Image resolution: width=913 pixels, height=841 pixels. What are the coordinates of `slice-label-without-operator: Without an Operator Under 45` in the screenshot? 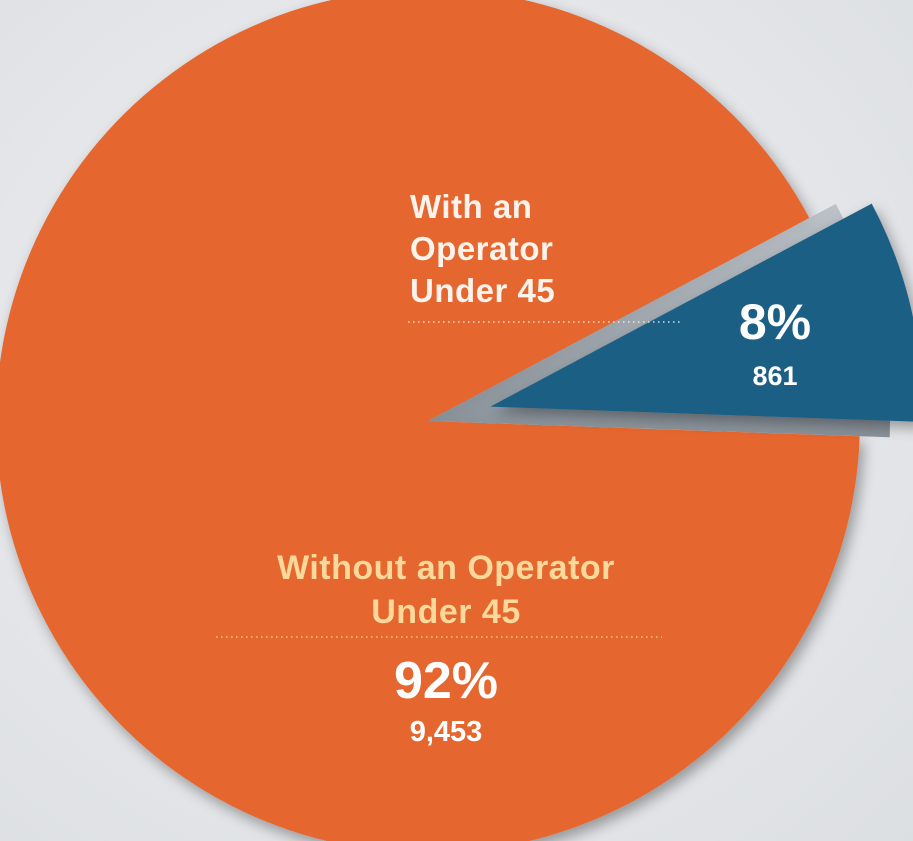 It's located at (446, 590).